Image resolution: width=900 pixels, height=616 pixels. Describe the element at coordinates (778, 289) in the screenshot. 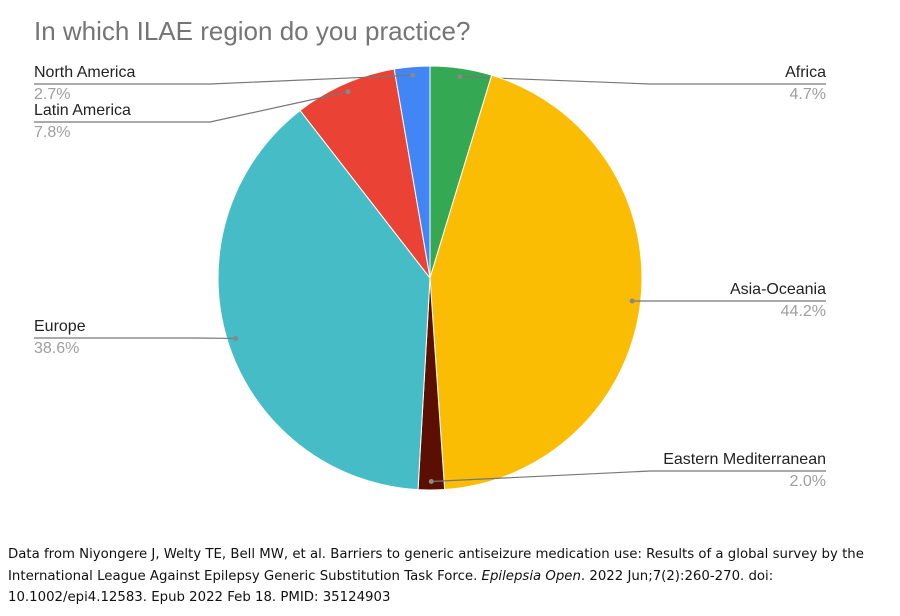

I see `slice-label: Asia-Oceania` at that location.